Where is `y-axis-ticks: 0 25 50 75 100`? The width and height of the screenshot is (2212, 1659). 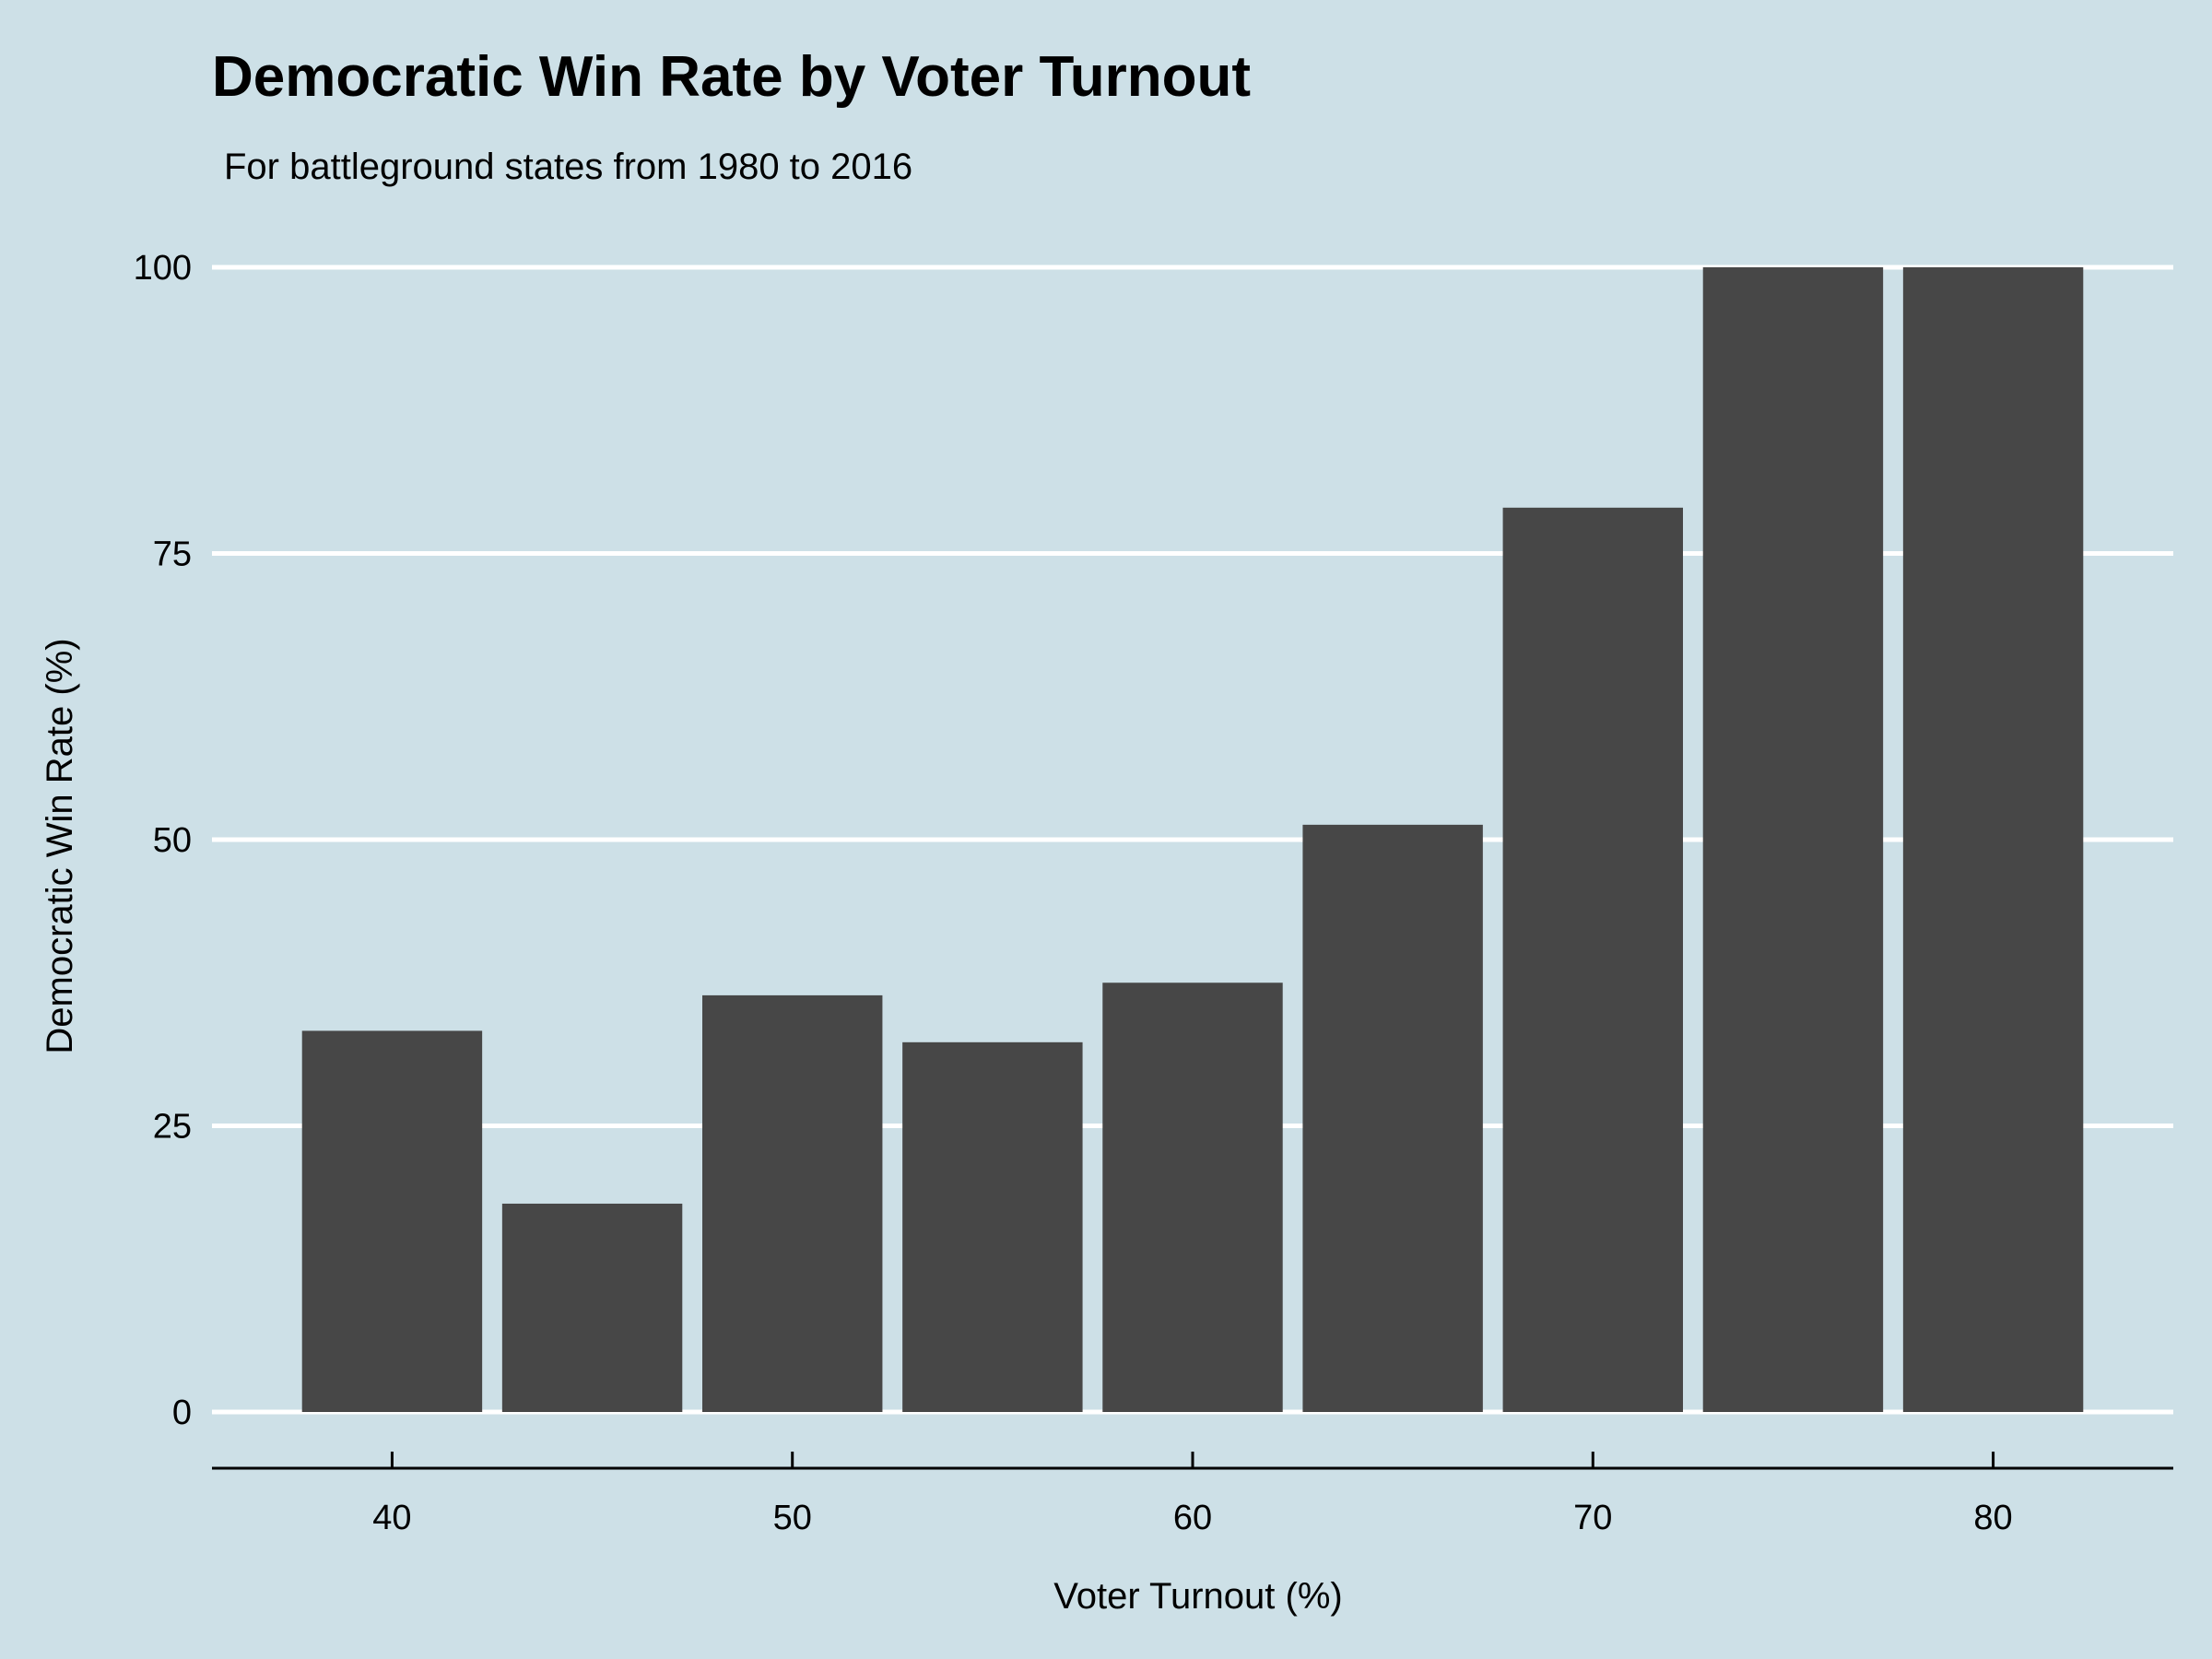
y-axis-ticks: 0 25 50 75 100 is located at coordinates (163, 840).